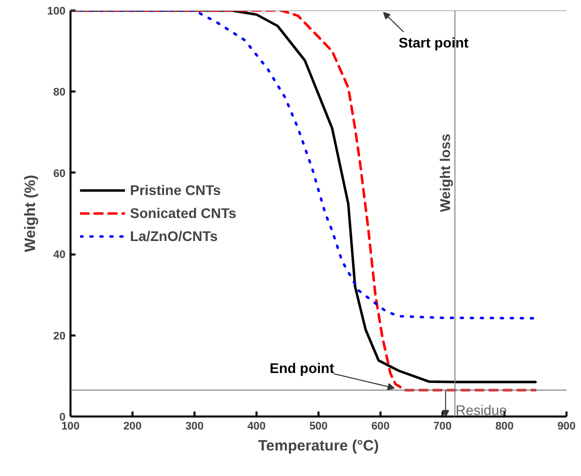  Describe the element at coordinates (504, 426) in the screenshot. I see `x-tick-label: 800` at that location.